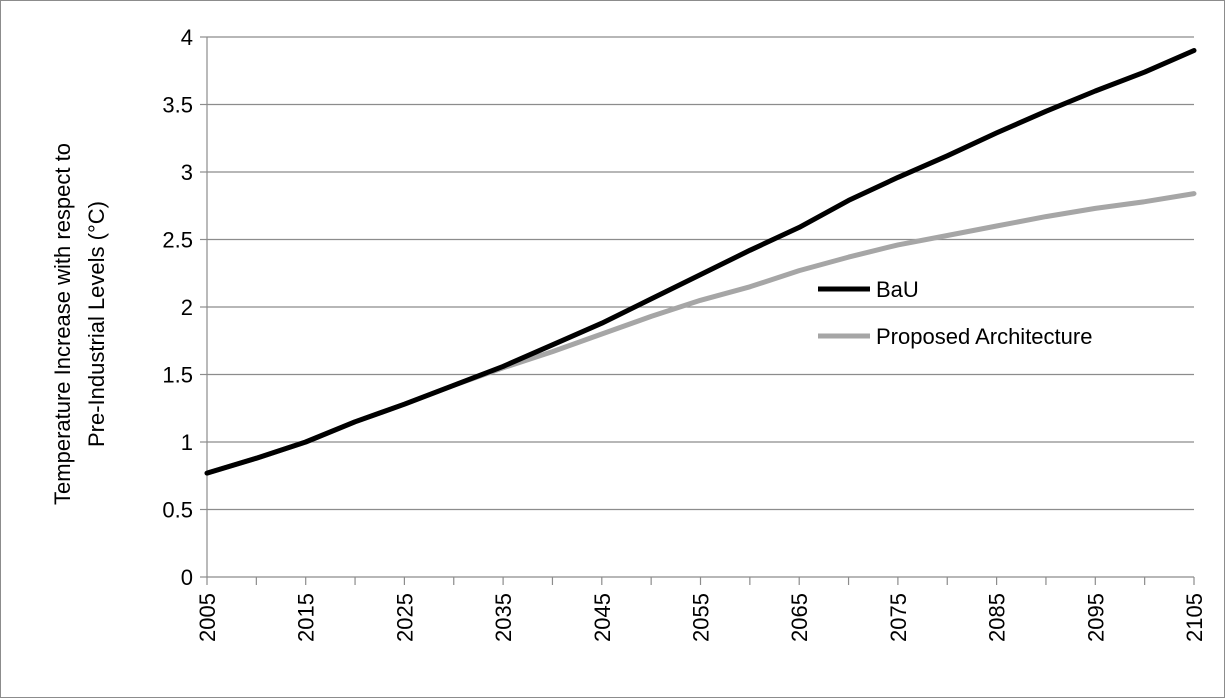 This screenshot has height=698, width=1225. Describe the element at coordinates (177, 375) in the screenshot. I see `y-tick-label-1.5: 1.5` at that location.